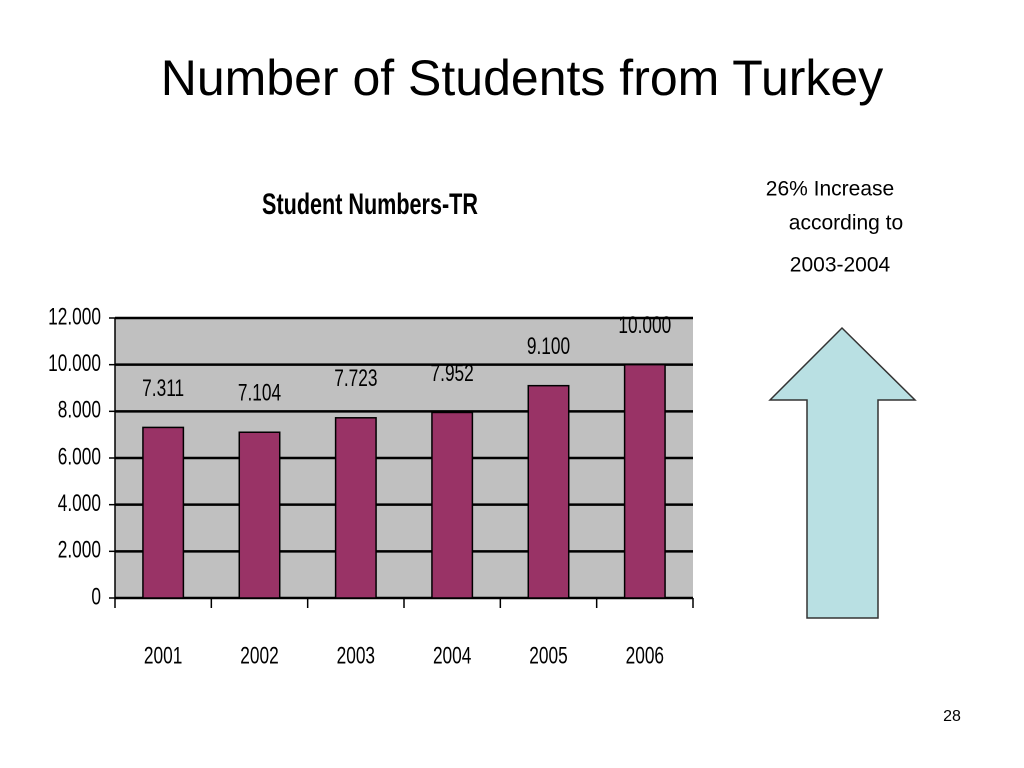  I want to click on value-label: 7.723, so click(355, 378).